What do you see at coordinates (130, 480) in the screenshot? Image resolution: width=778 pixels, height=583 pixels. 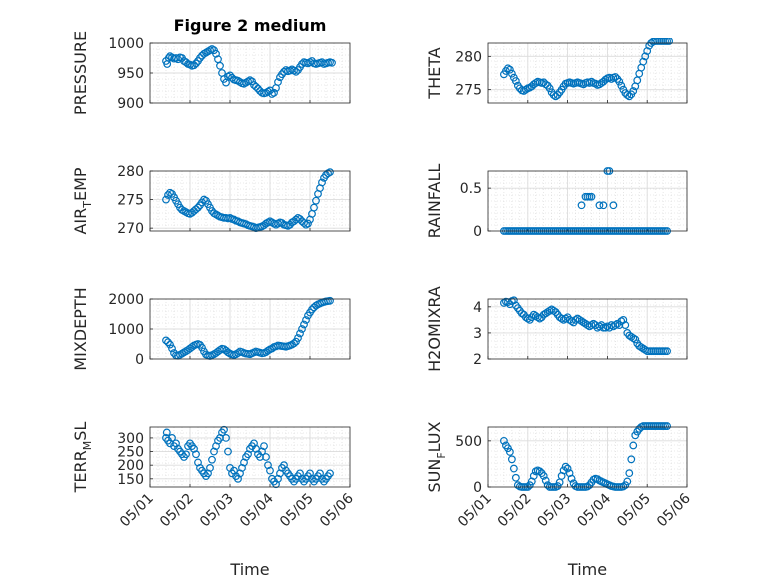 I see `y-tick-label: 150` at bounding box center [130, 480].